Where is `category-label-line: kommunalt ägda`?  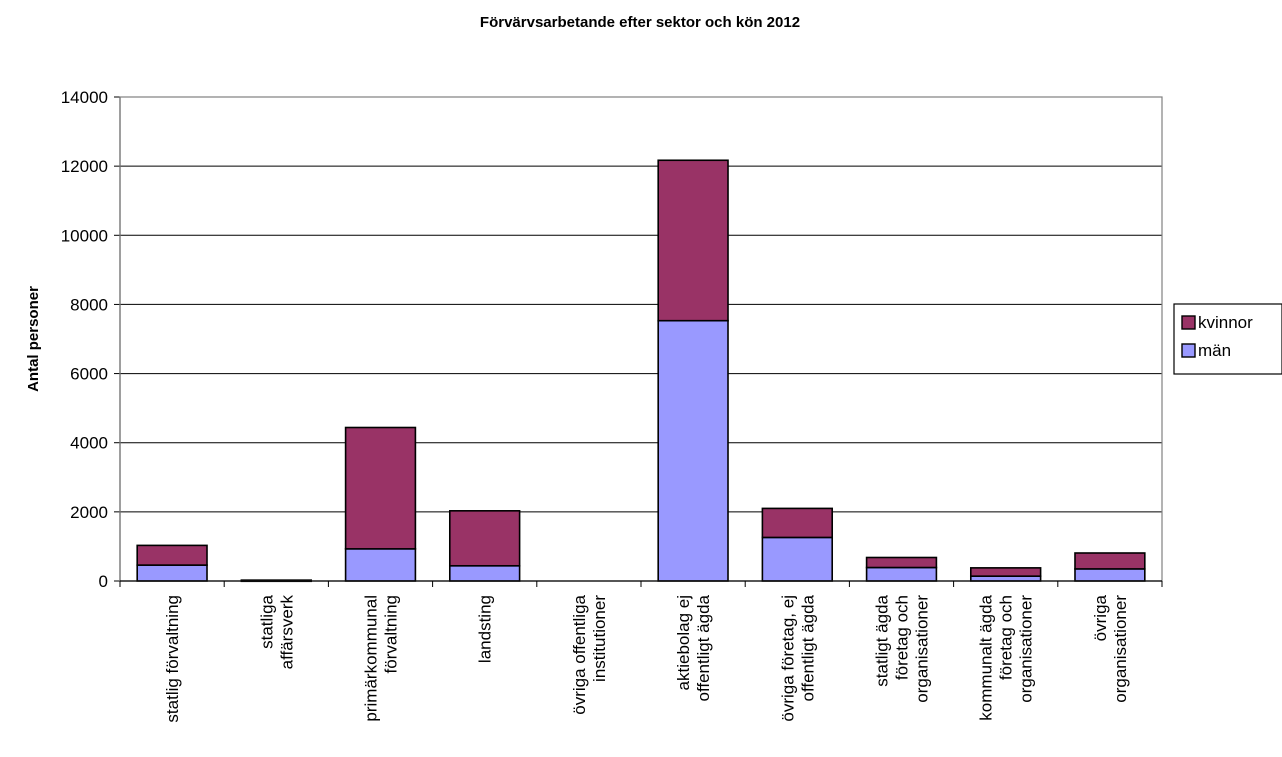 category-label-line: kommunalt ägda is located at coordinates (986, 657).